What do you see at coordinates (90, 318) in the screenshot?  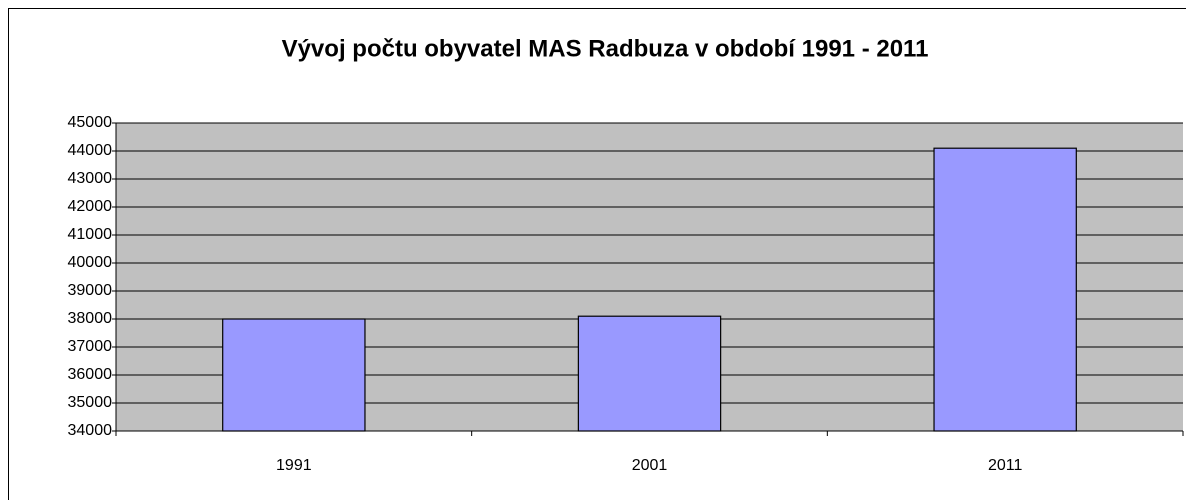 I see `y-tick-label: 38000` at bounding box center [90, 318].